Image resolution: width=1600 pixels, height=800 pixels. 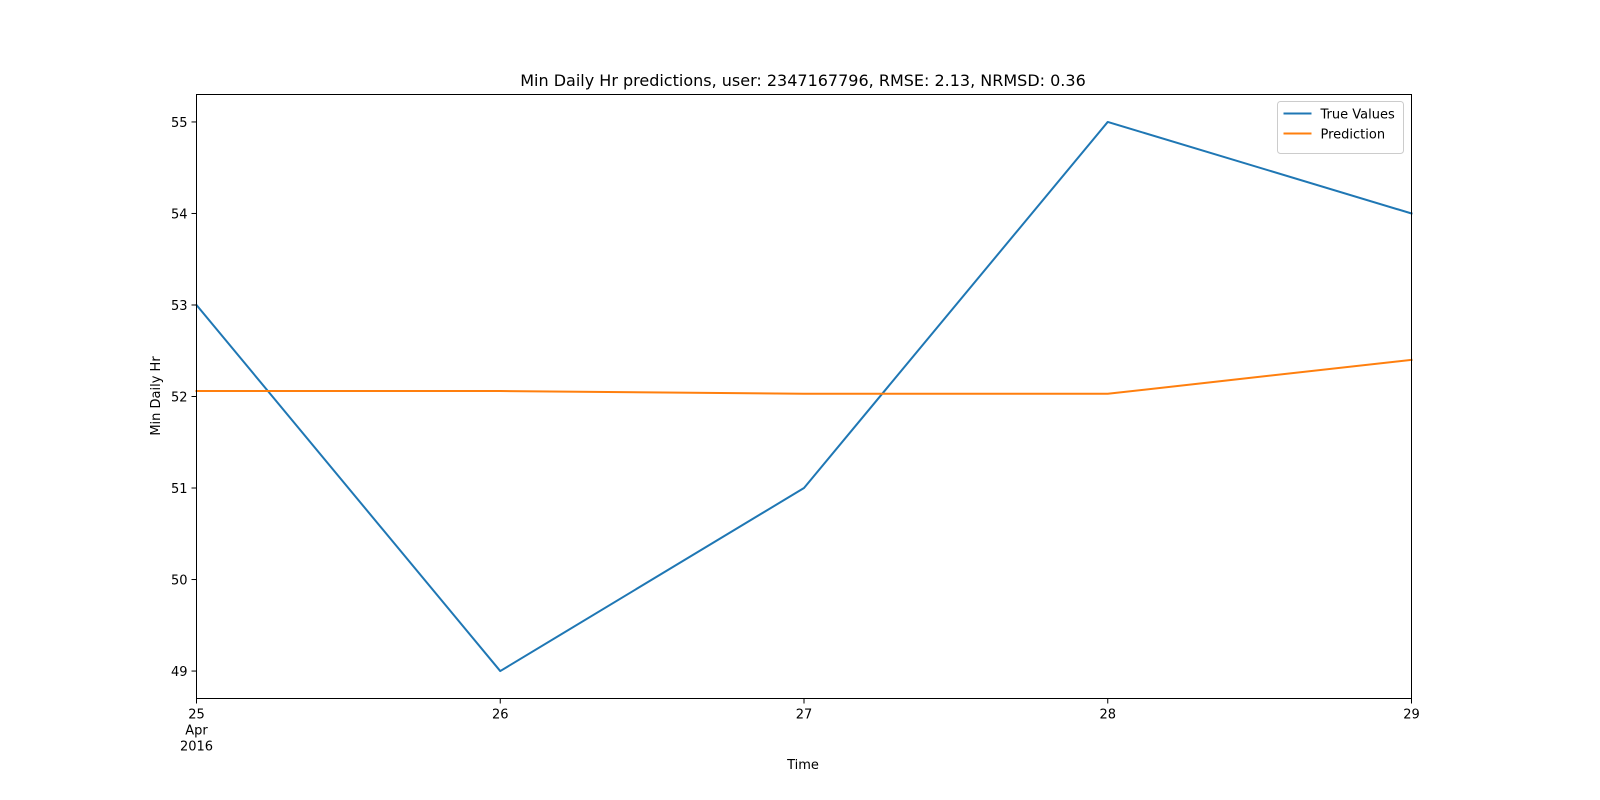 What do you see at coordinates (804, 715) in the screenshot?
I see `x-tick-label: 27` at bounding box center [804, 715].